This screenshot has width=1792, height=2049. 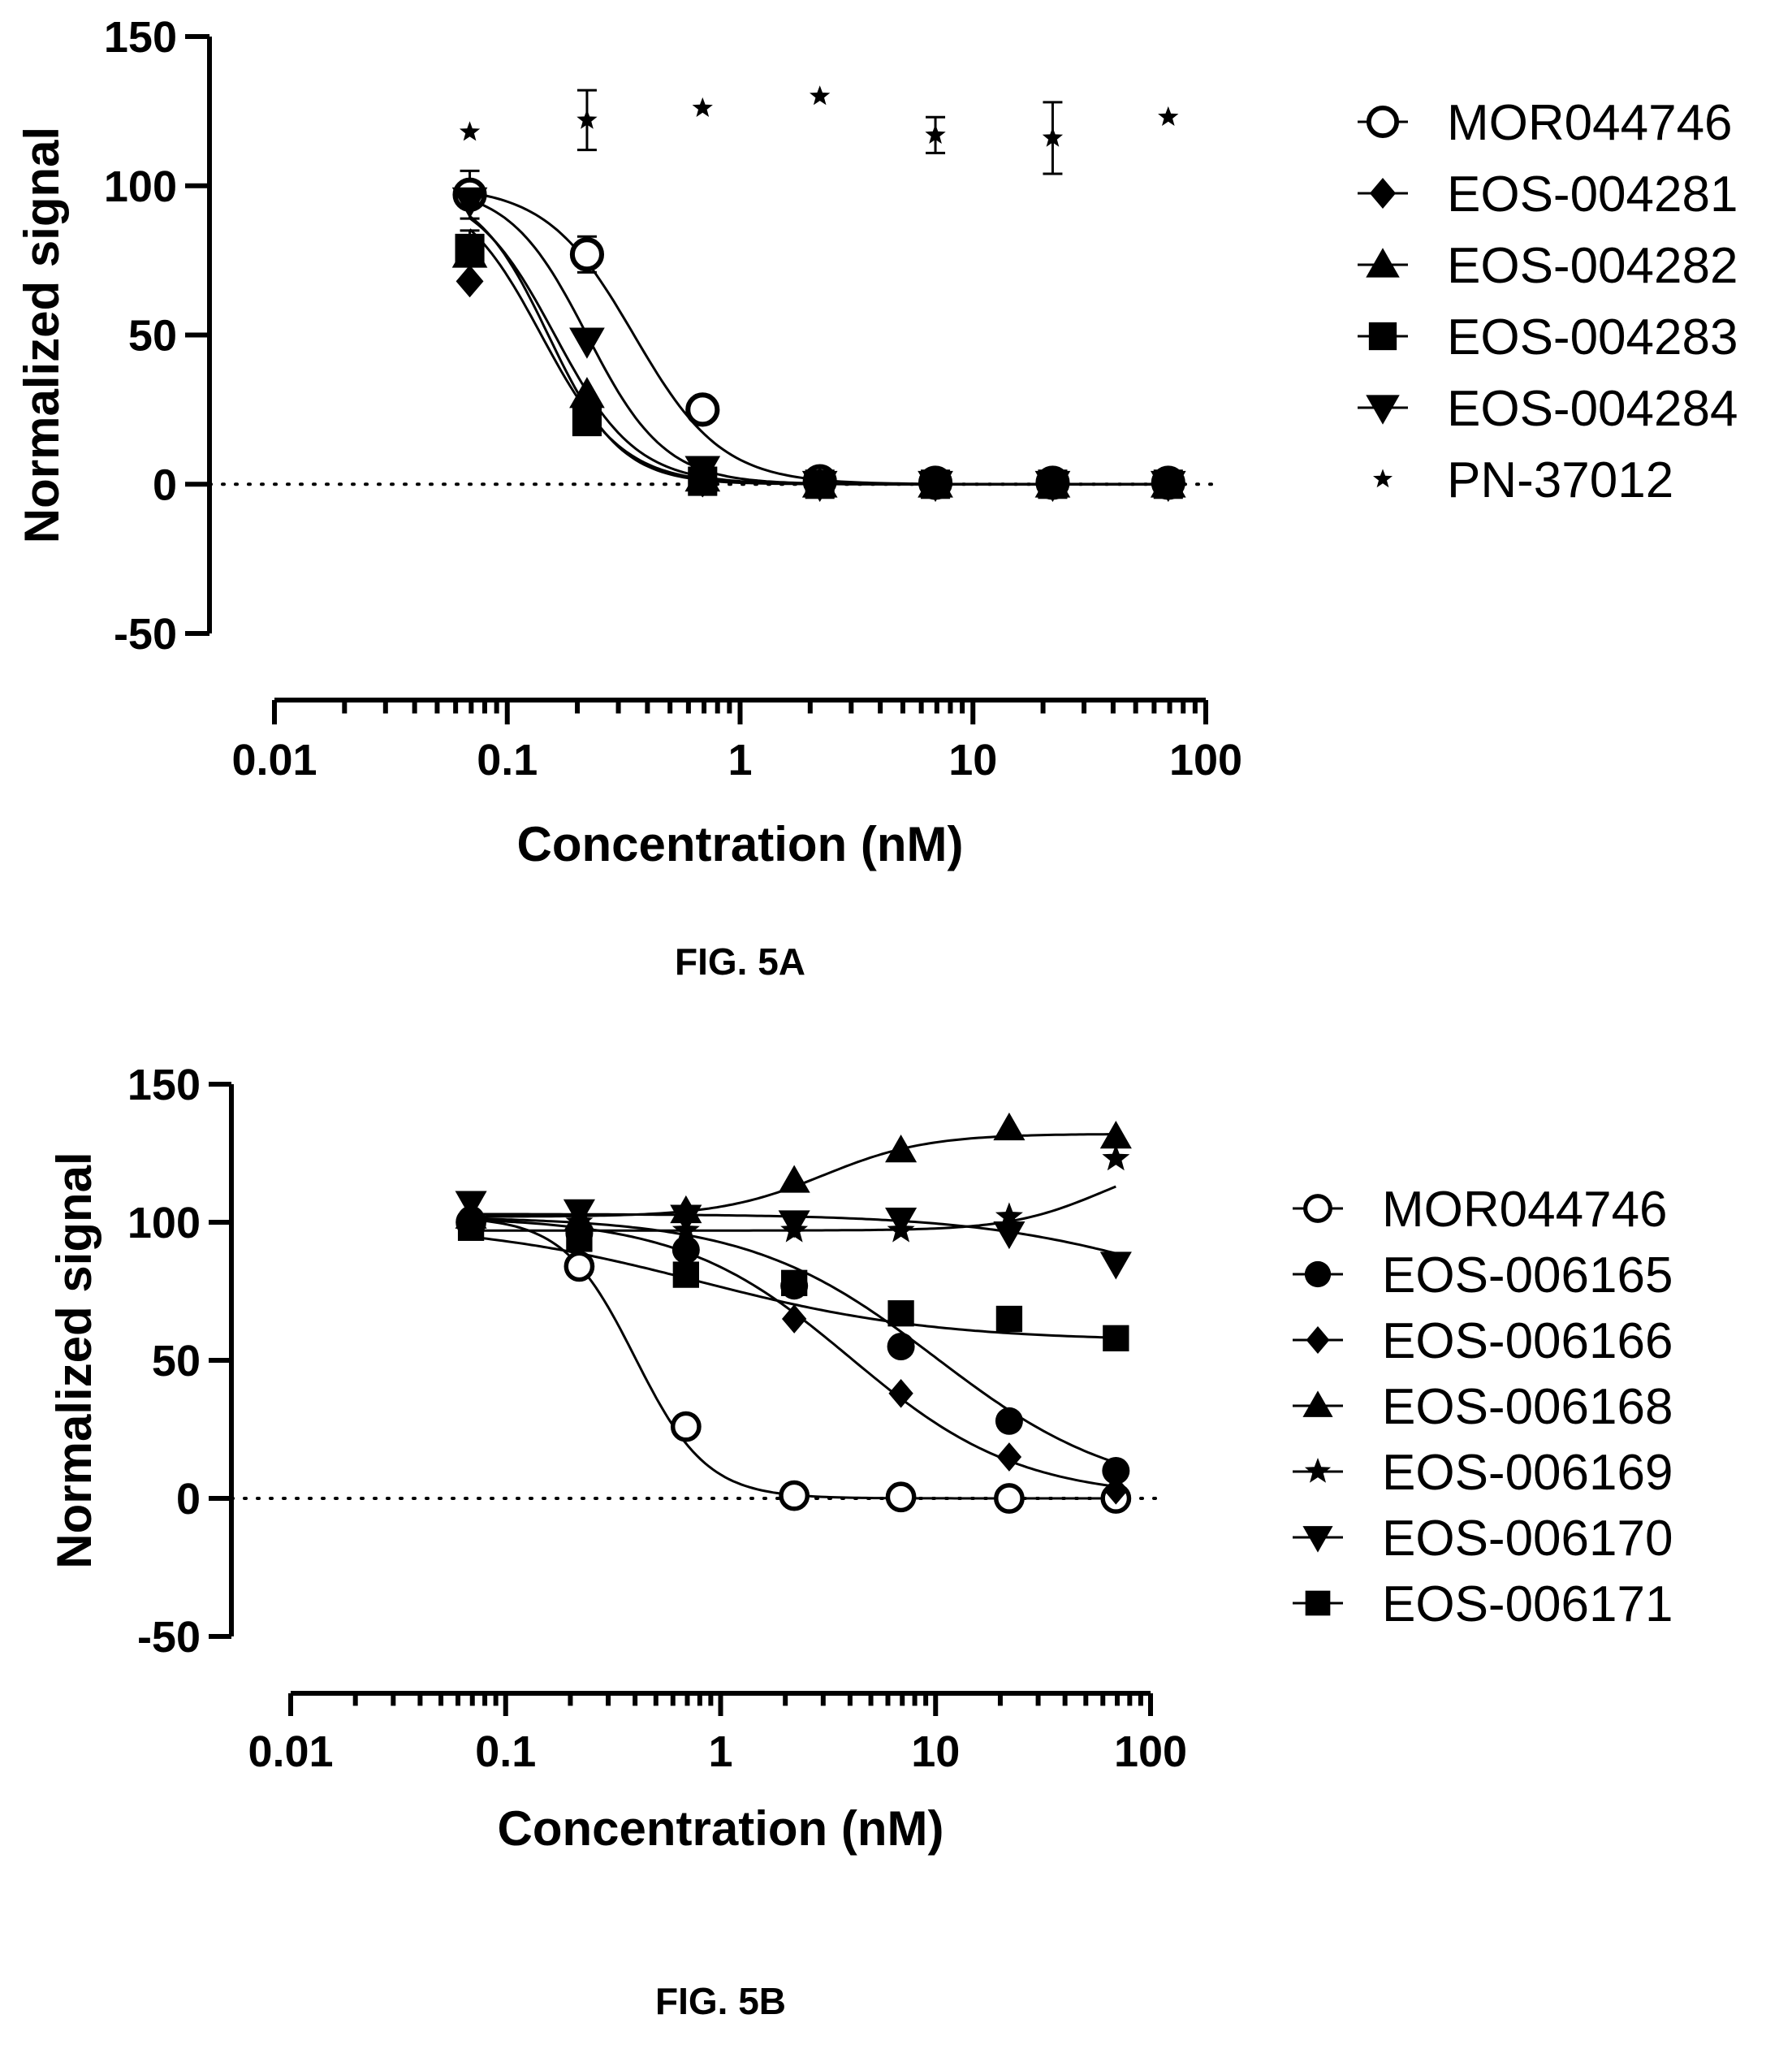 I want to click on legend-item: EOS-006166, so click(x=1483, y=1341).